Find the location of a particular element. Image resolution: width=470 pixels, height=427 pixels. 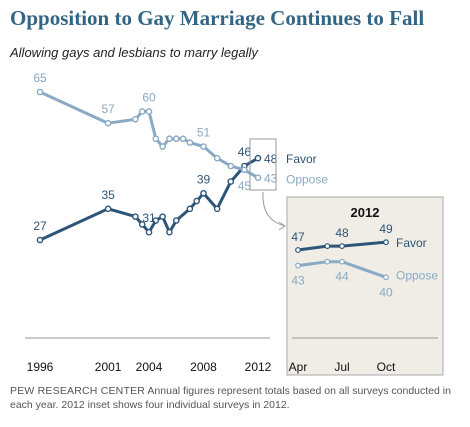

inset-favor-line is located at coordinates (342, 246).